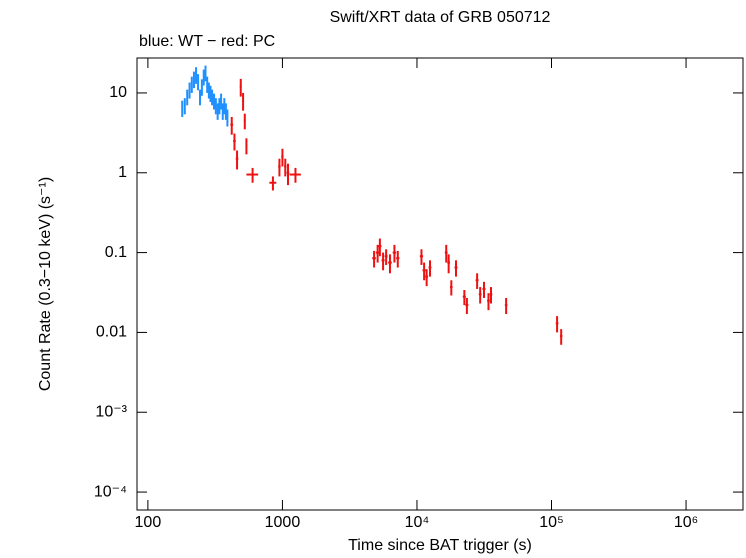 Image resolution: width=746 pixels, height=558 pixels. What do you see at coordinates (207, 41) in the screenshot?
I see `chart-subtitle: blue: WT − red: PC` at bounding box center [207, 41].